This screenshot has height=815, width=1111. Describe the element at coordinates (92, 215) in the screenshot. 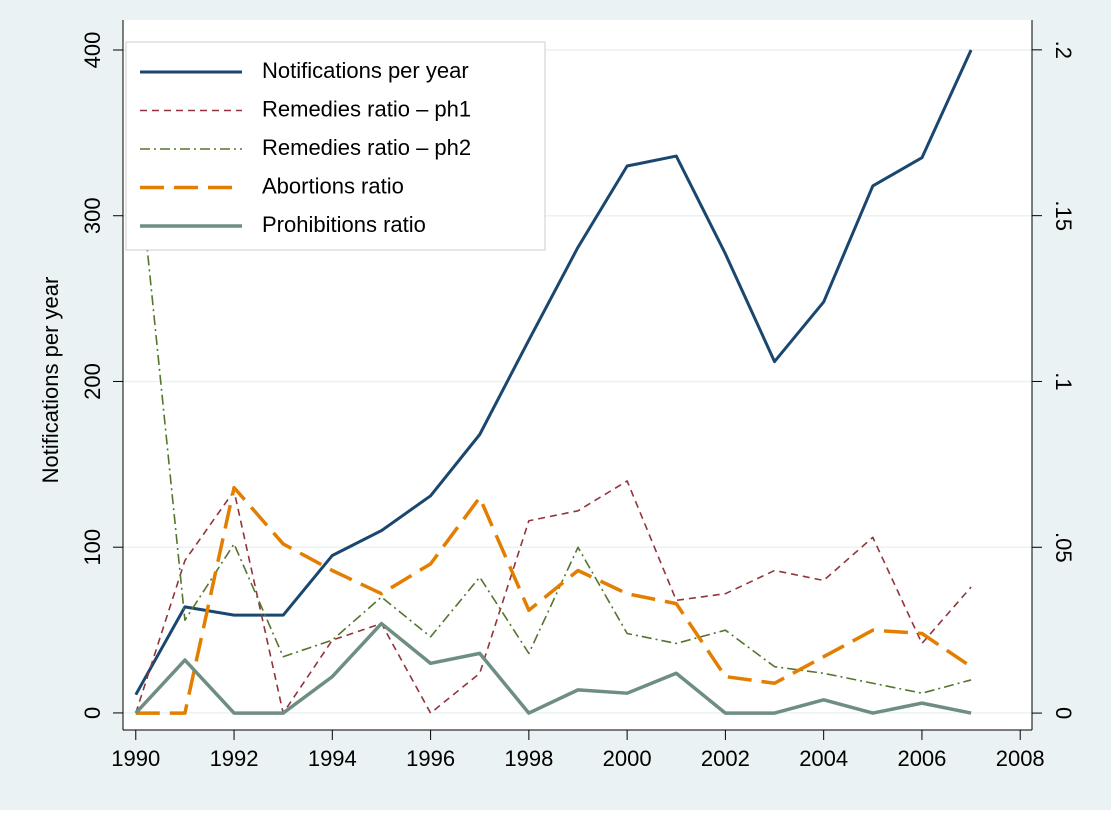

I see `y-tick-label: 300` at that location.